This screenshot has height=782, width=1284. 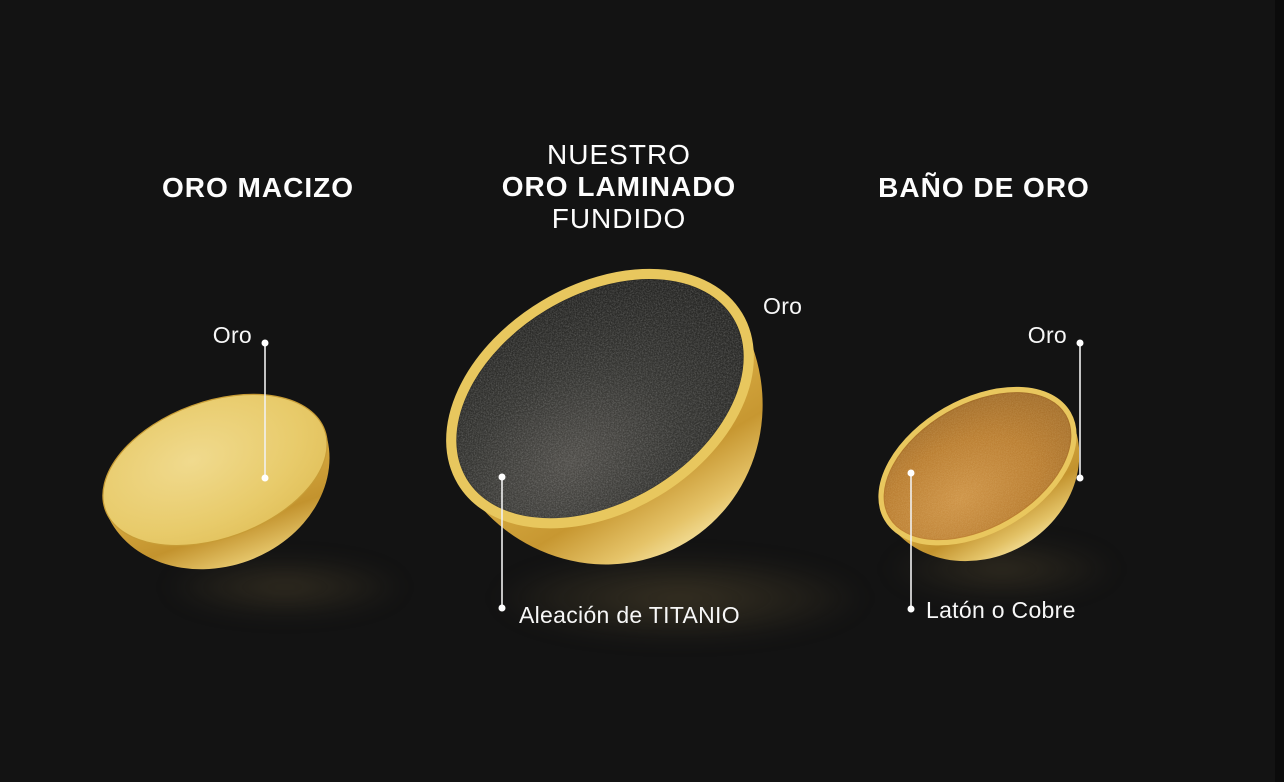 What do you see at coordinates (680, 598) in the screenshot?
I see `ground-shadow` at bounding box center [680, 598].